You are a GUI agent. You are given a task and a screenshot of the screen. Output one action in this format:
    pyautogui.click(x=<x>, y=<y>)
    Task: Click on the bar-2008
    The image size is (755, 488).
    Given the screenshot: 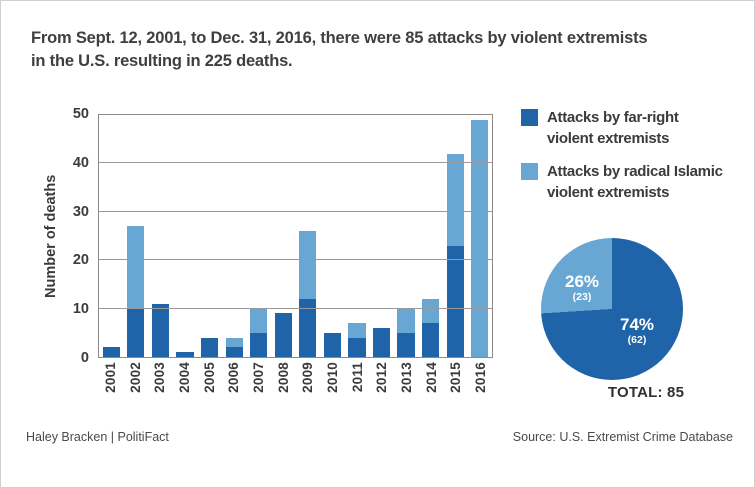 What is the action you would take?
    pyautogui.click(x=283, y=236)
    